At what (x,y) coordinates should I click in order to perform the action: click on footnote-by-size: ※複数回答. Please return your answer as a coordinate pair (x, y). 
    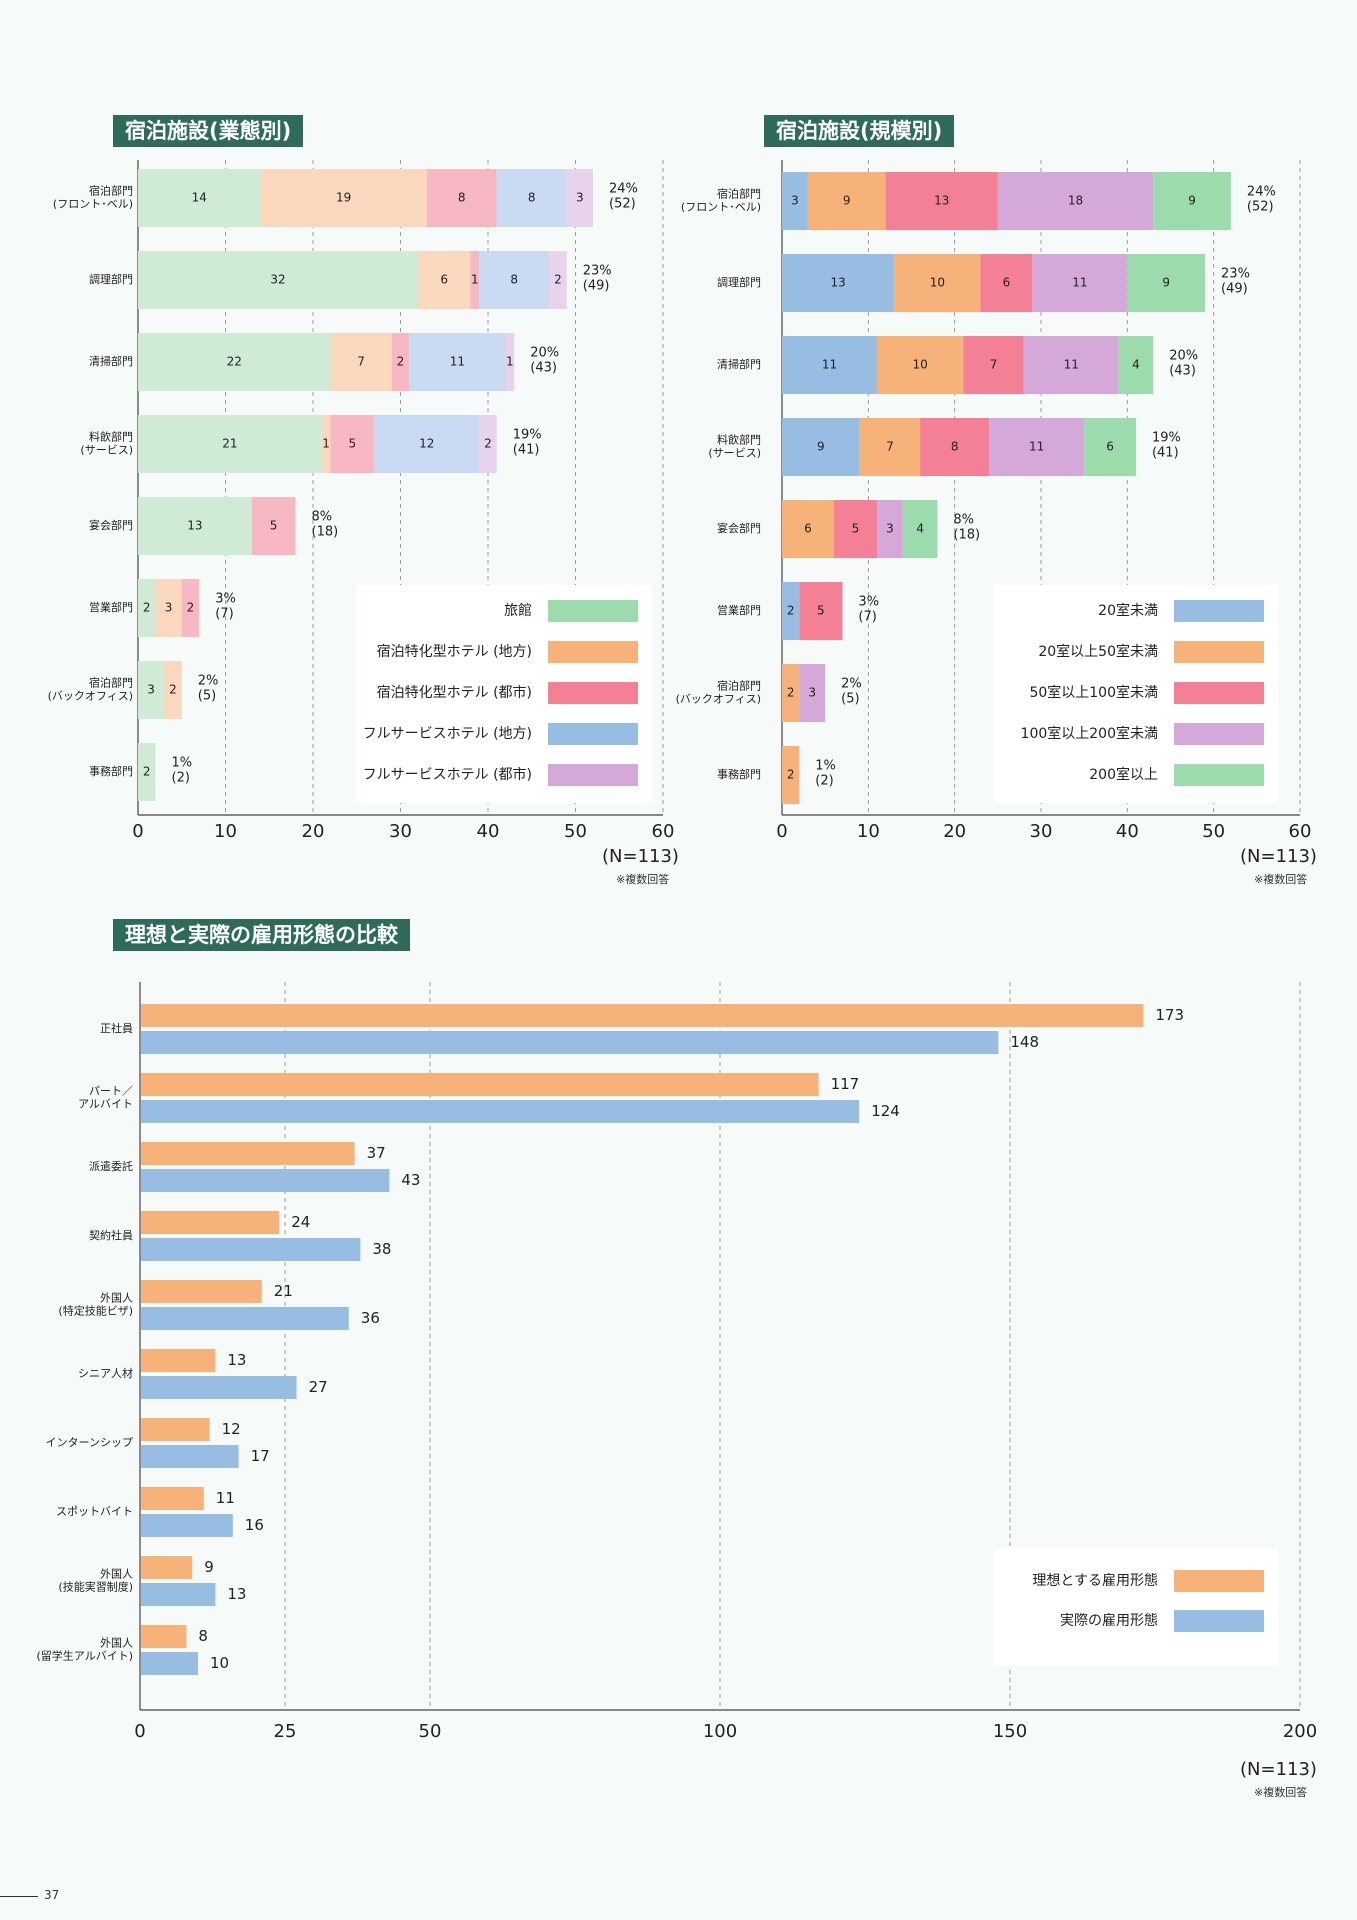
    Looking at the image, I should click on (1281, 879).